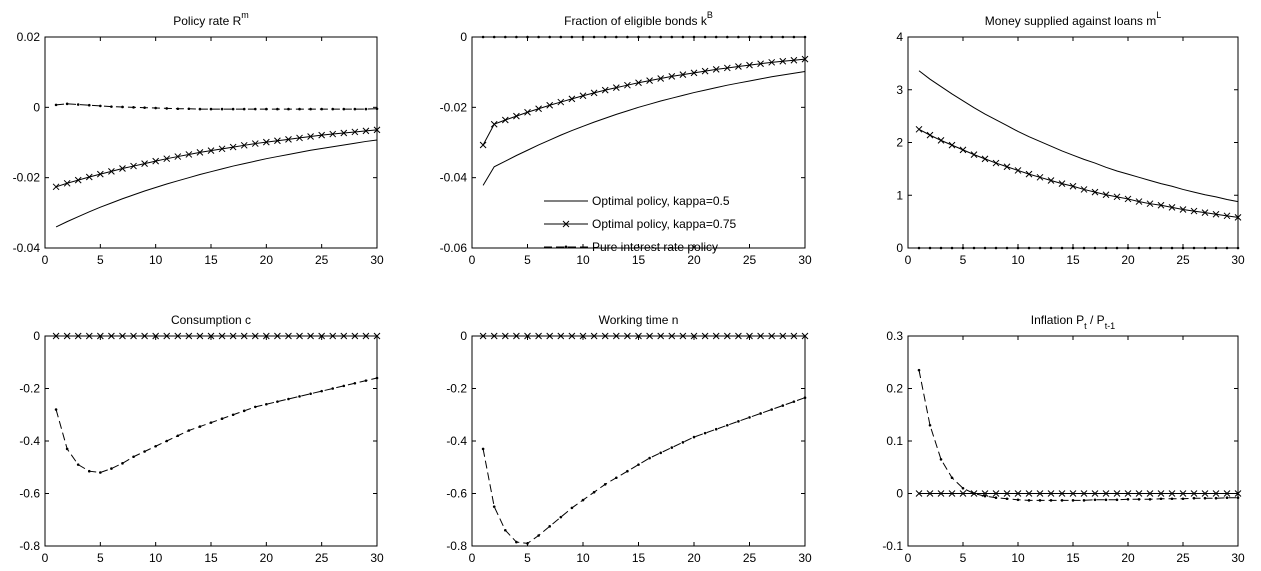  What do you see at coordinates (29, 37) in the screenshot?
I see `y-tick-label: 0.02` at bounding box center [29, 37].